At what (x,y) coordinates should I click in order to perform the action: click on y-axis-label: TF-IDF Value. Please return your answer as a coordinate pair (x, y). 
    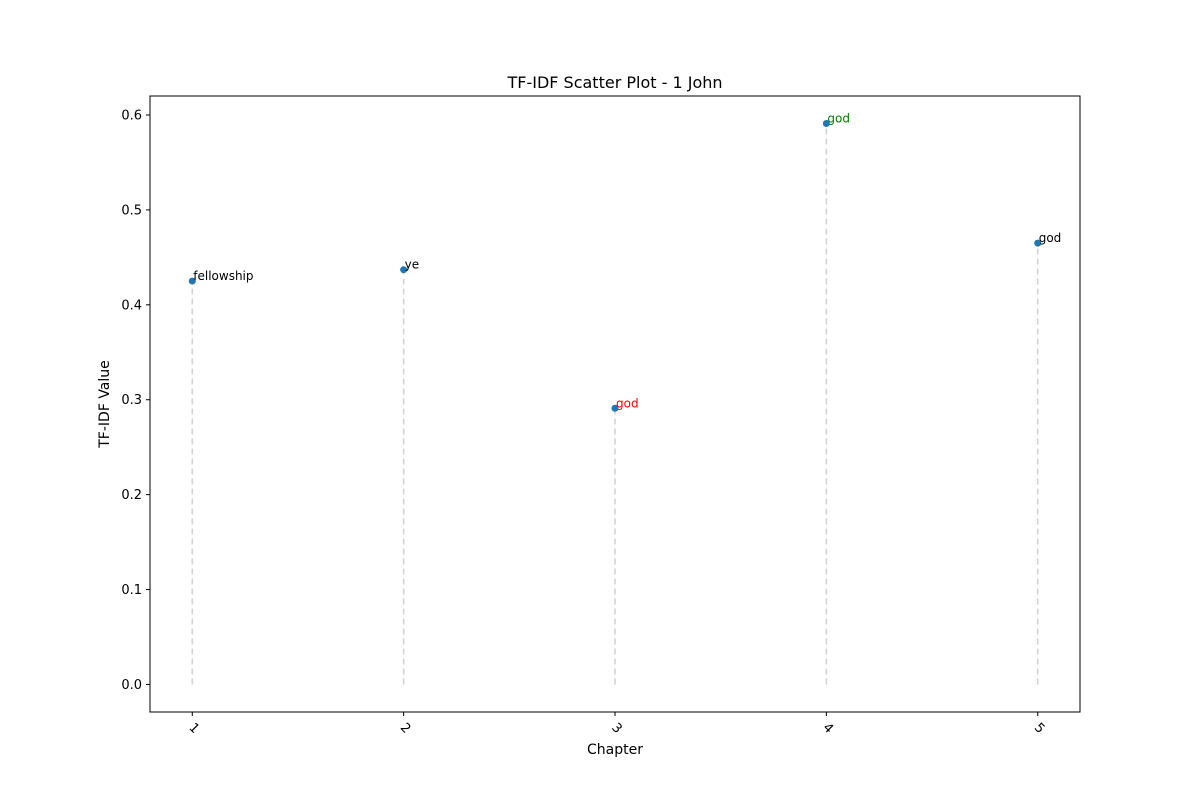
    Looking at the image, I should click on (105, 404).